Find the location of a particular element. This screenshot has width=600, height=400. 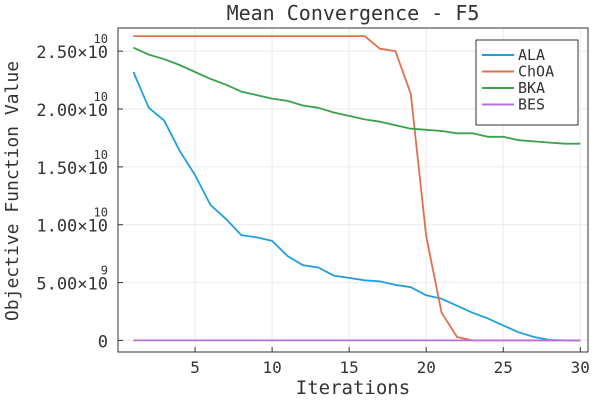

legend-label-ala: ALA is located at coordinates (531, 55).